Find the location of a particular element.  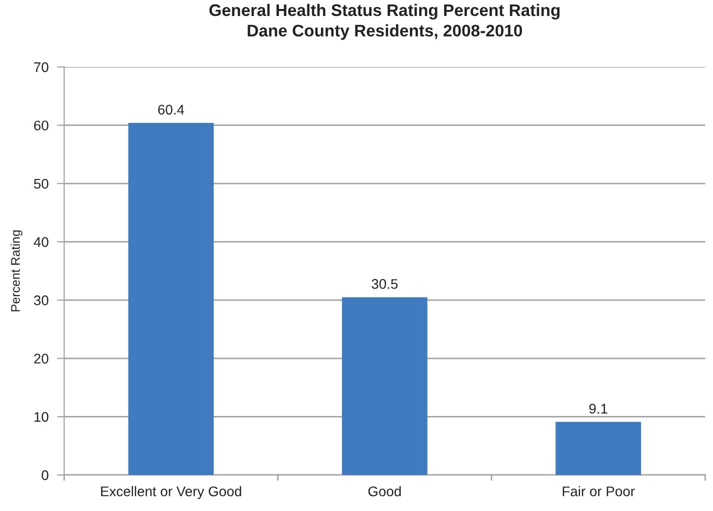

chart-title: General Health Status Rating Percent Rating Dane County Residents, 2008-2010 is located at coordinates (384, 22).